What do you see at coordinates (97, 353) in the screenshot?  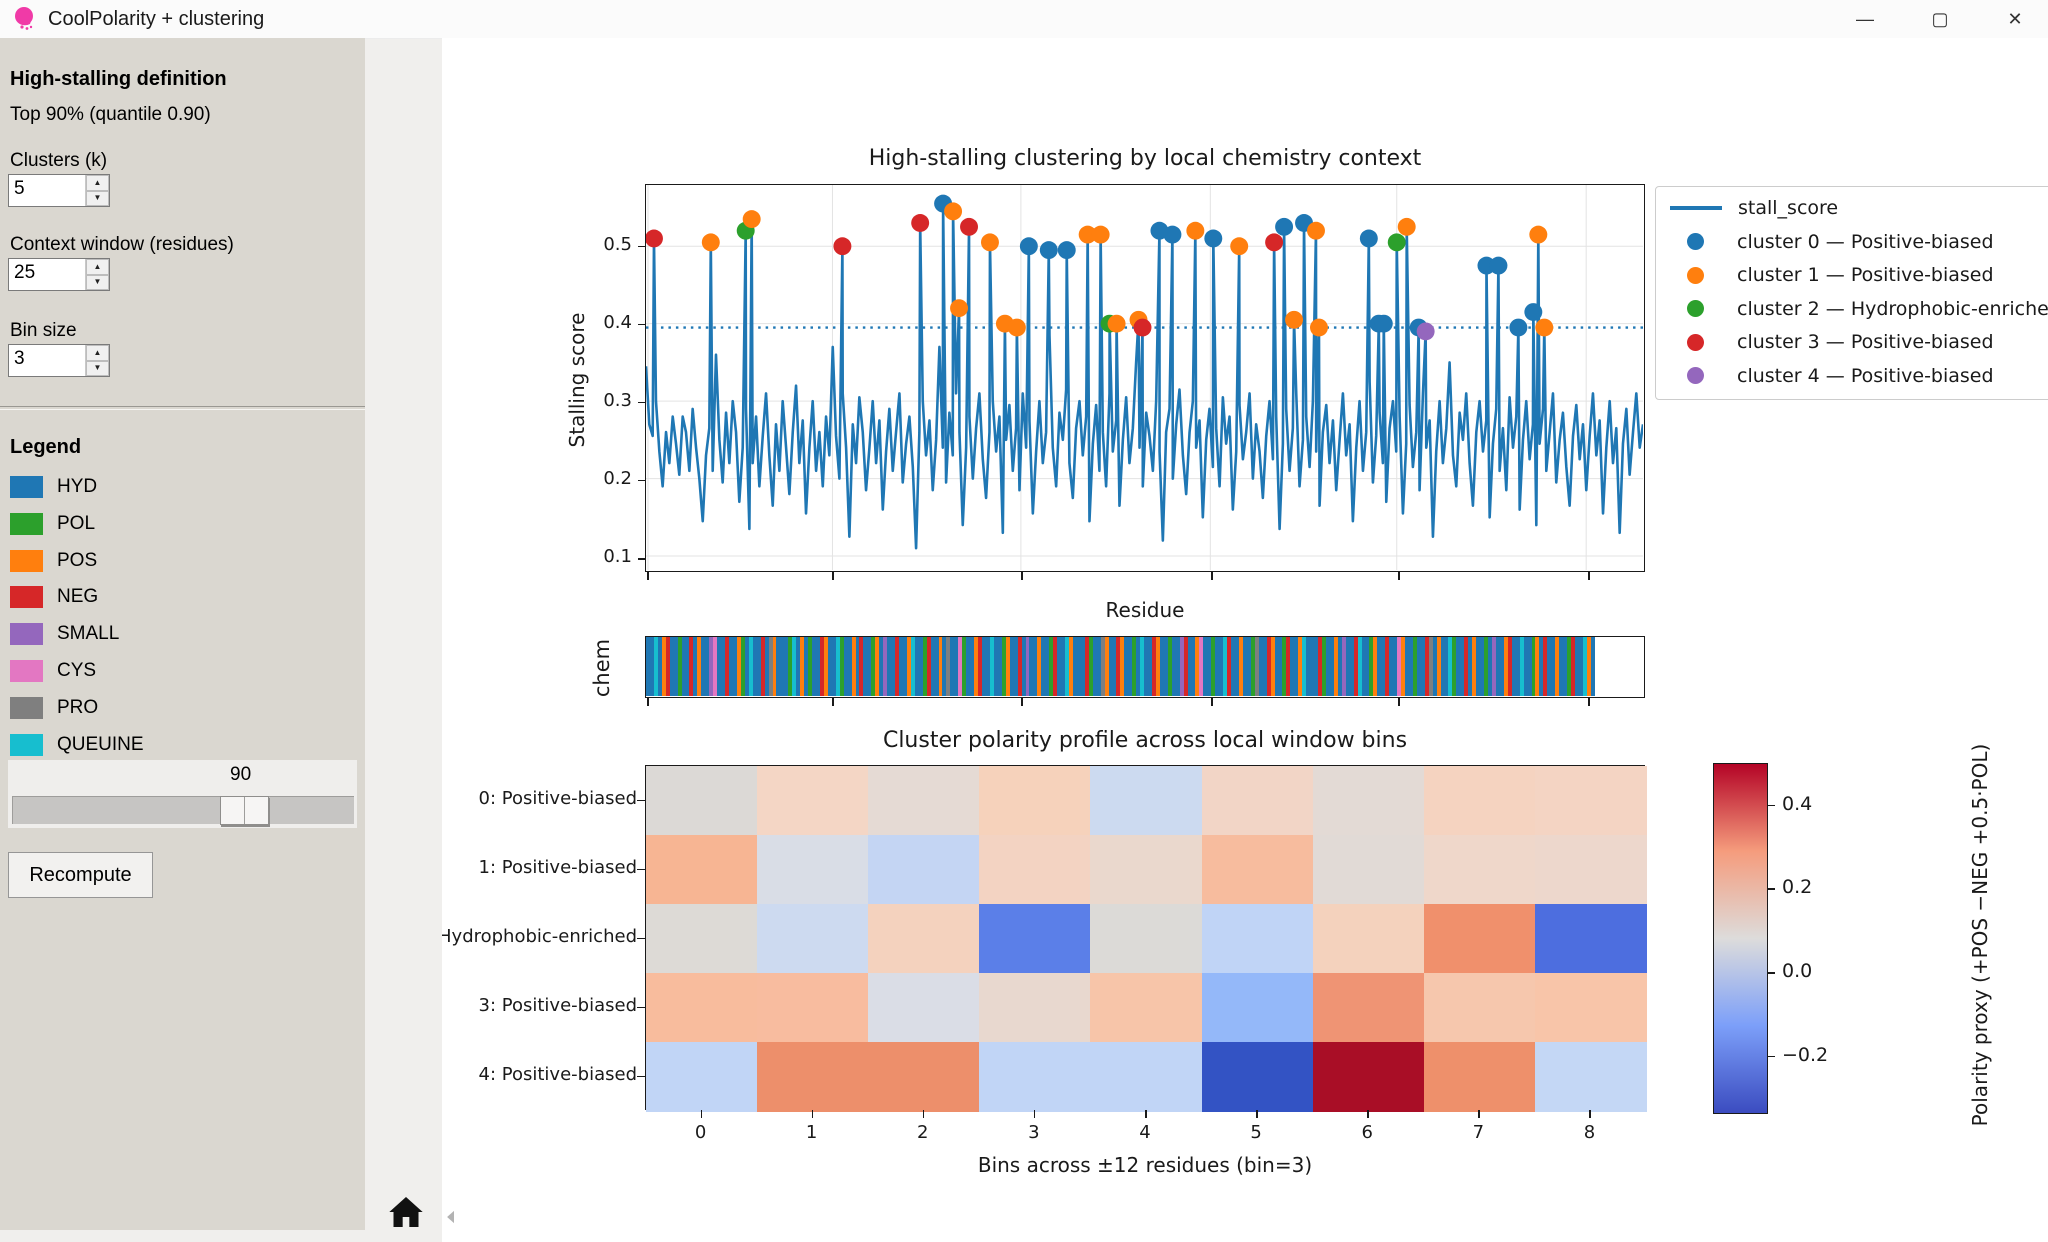 I see `bin-up-arrow: ▲` at bounding box center [97, 353].